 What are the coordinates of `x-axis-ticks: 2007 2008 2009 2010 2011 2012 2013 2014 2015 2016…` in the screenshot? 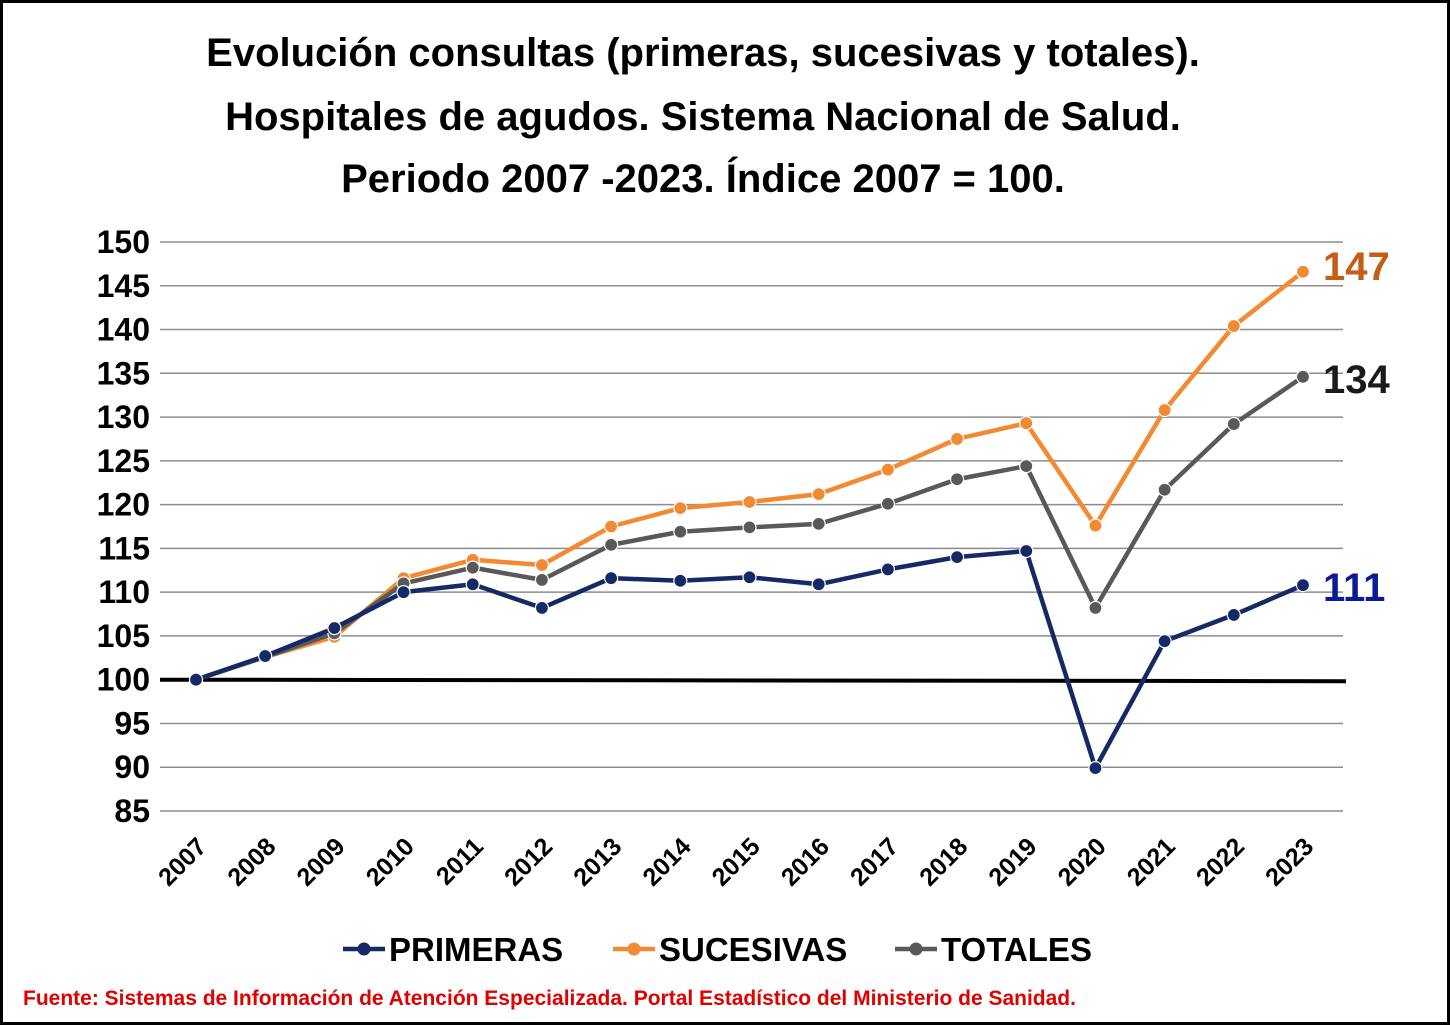 It's located at (736, 861).